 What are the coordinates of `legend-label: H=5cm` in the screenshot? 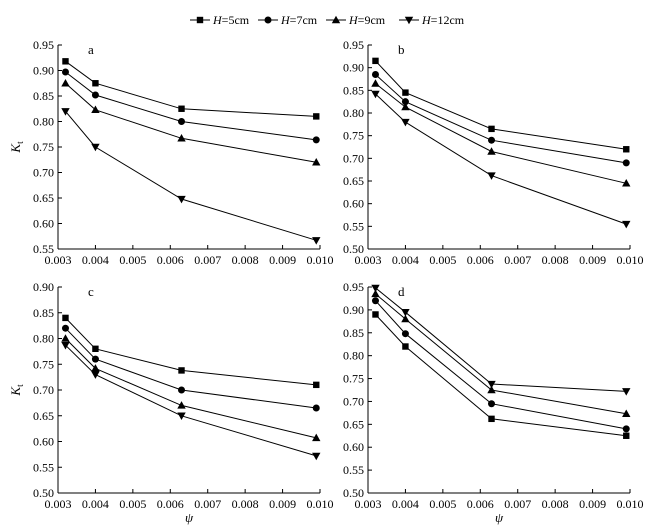 It's located at (231, 20).